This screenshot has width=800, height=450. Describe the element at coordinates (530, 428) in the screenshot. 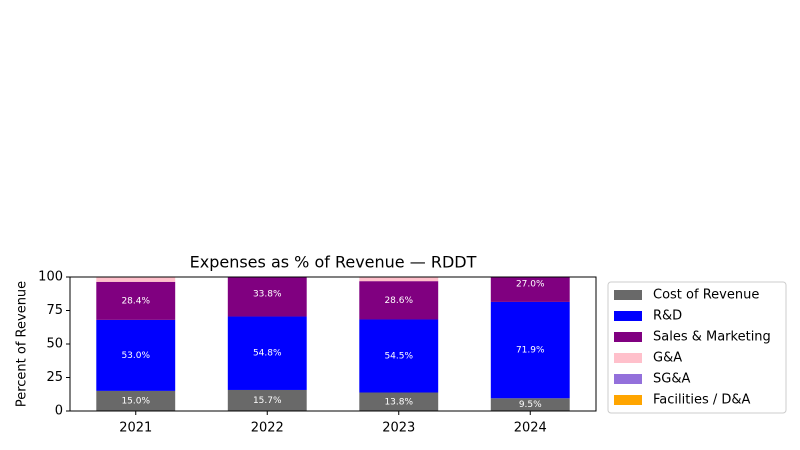

I see `x-tick-label: 2024` at that location.